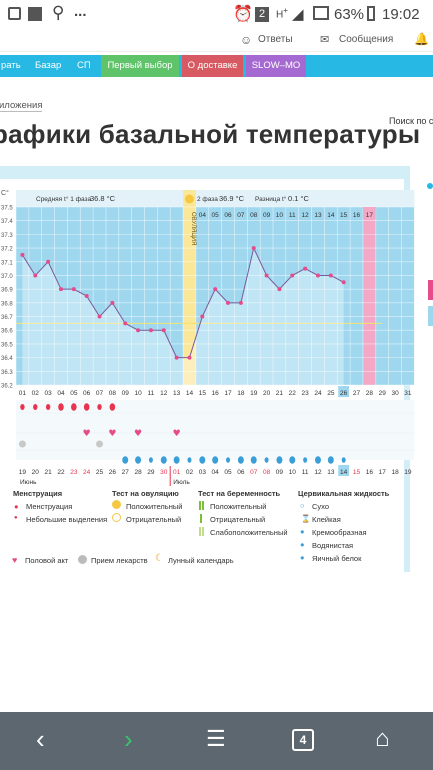 The width and height of the screenshot is (433, 770). I want to click on legend-cervical-heading: Цервикальная жидкость, so click(344, 493).